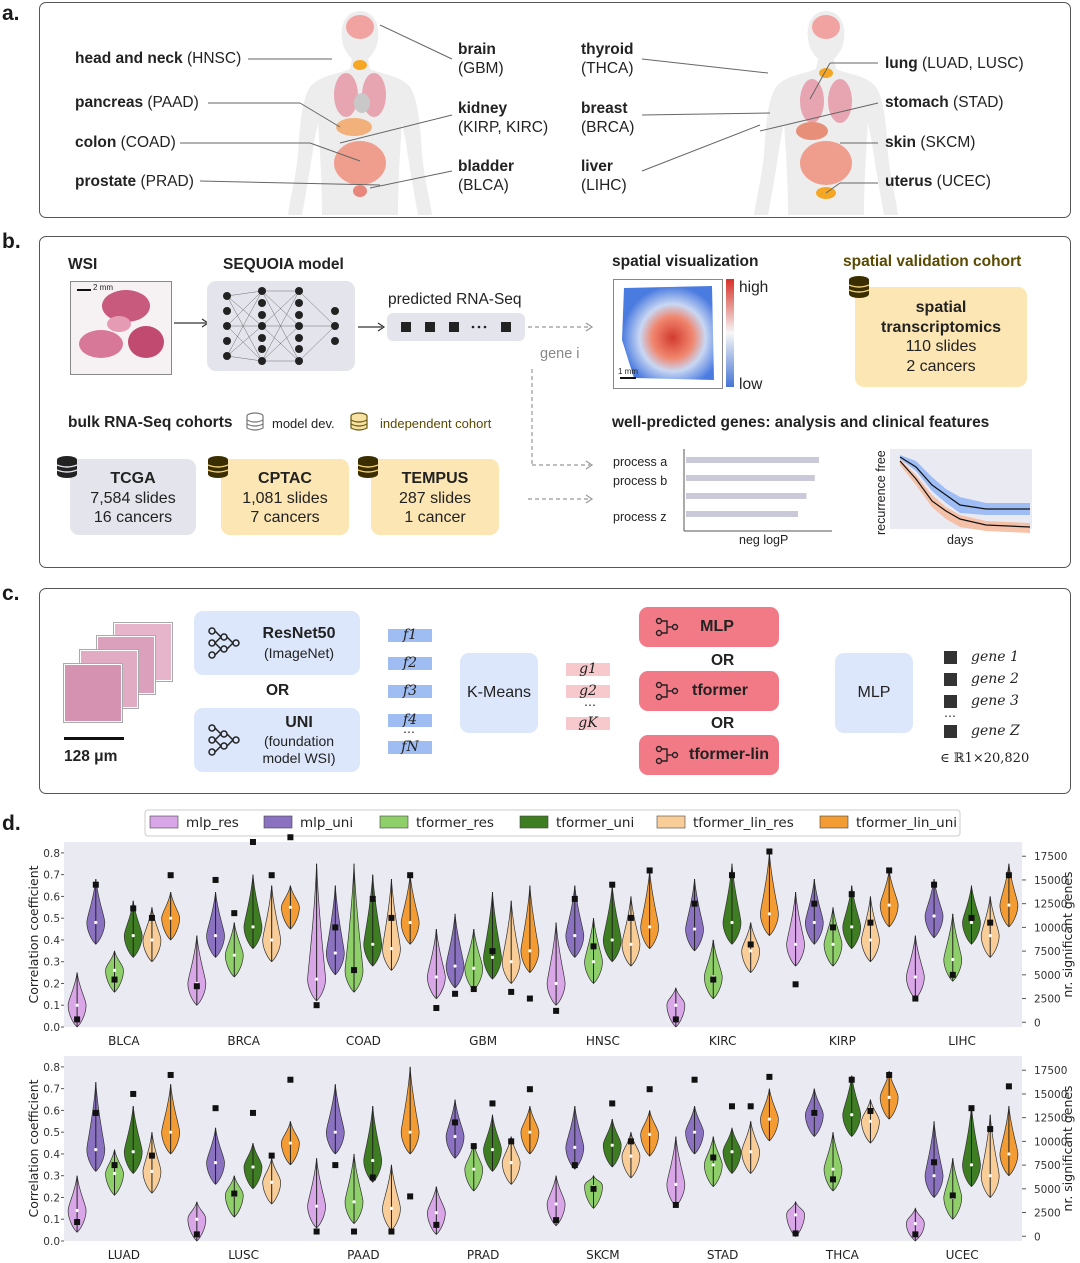 The width and height of the screenshot is (1080, 1263). I want to click on y2-tick-label: 17500, so click(1050, 1071).